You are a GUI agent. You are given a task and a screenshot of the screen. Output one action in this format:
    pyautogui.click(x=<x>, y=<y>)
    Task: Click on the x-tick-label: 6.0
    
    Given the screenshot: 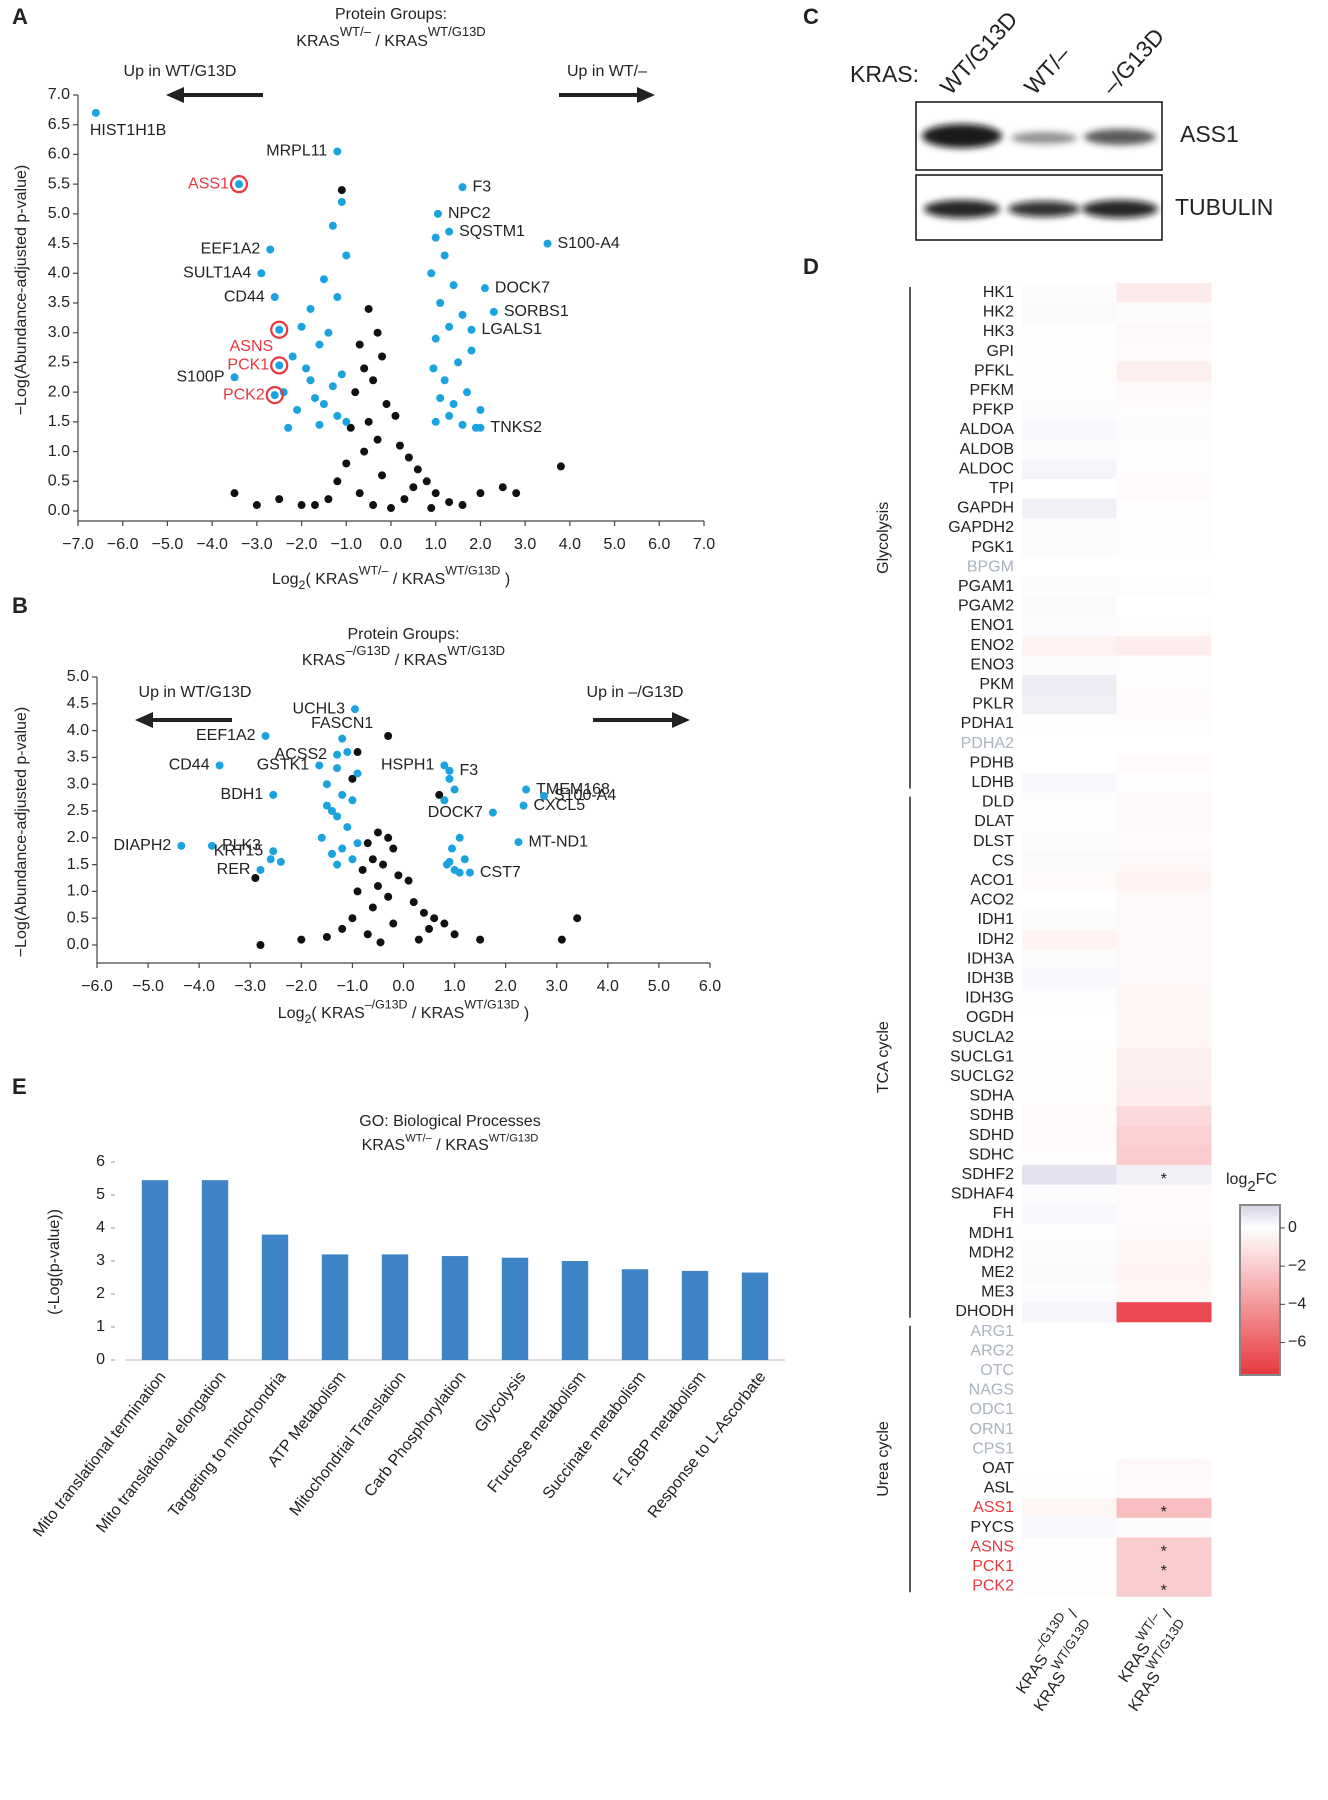 What is the action you would take?
    pyautogui.click(x=710, y=986)
    